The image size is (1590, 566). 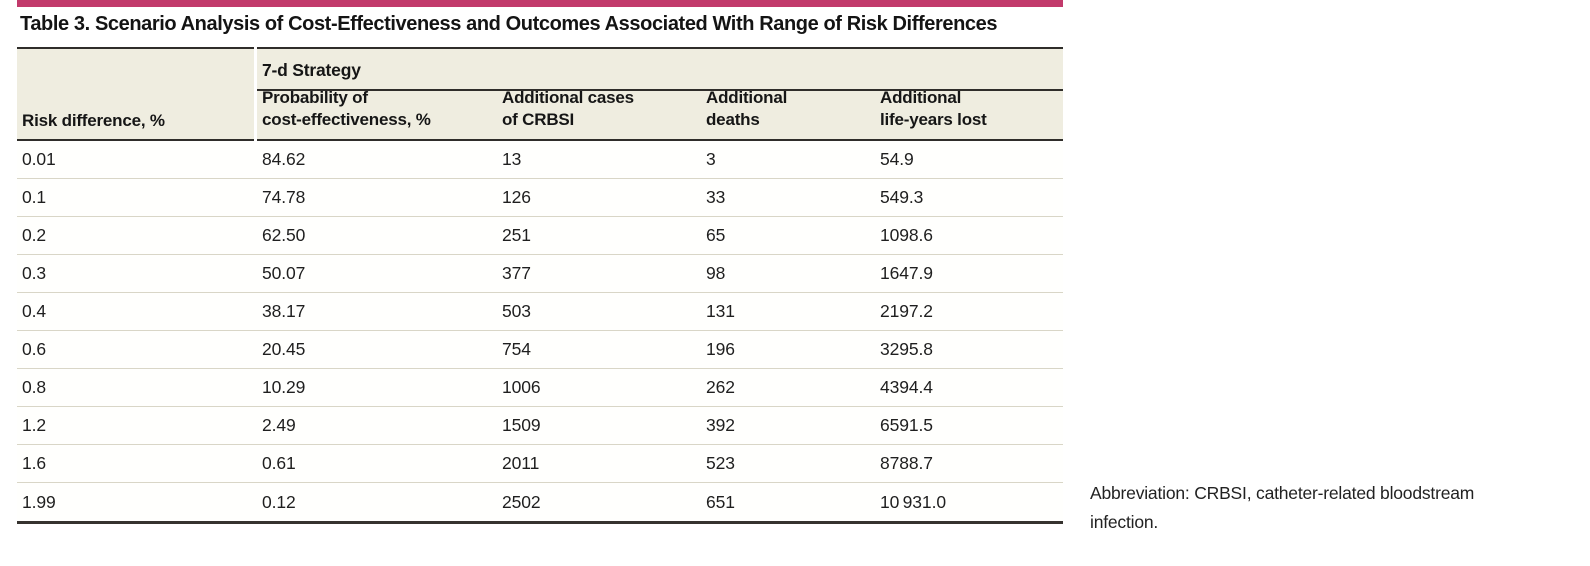 I want to click on table-cell: 4394.4, so click(x=906, y=387).